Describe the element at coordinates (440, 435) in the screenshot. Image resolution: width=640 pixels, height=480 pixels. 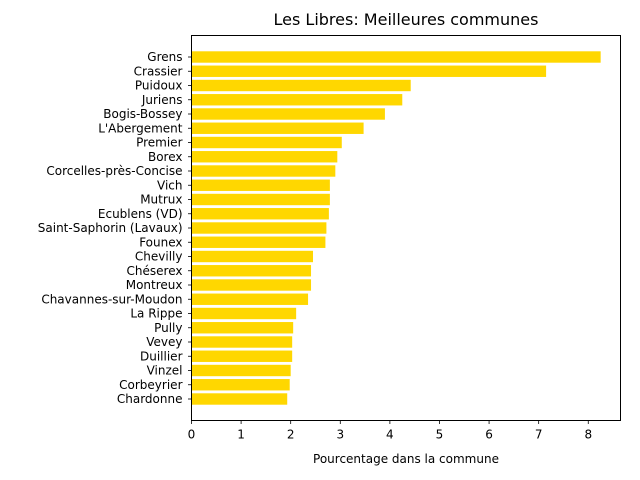
I see `x-tick-label: 5` at that location.